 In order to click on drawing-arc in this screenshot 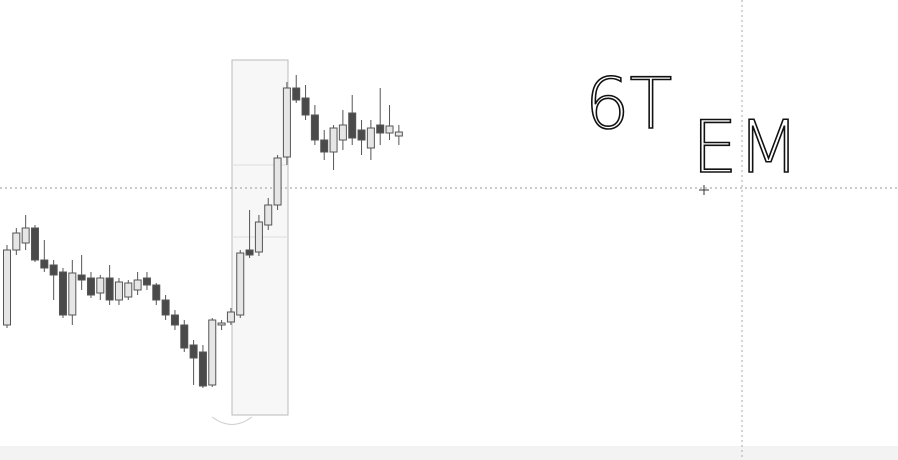, I will do `click(232, 420)`.